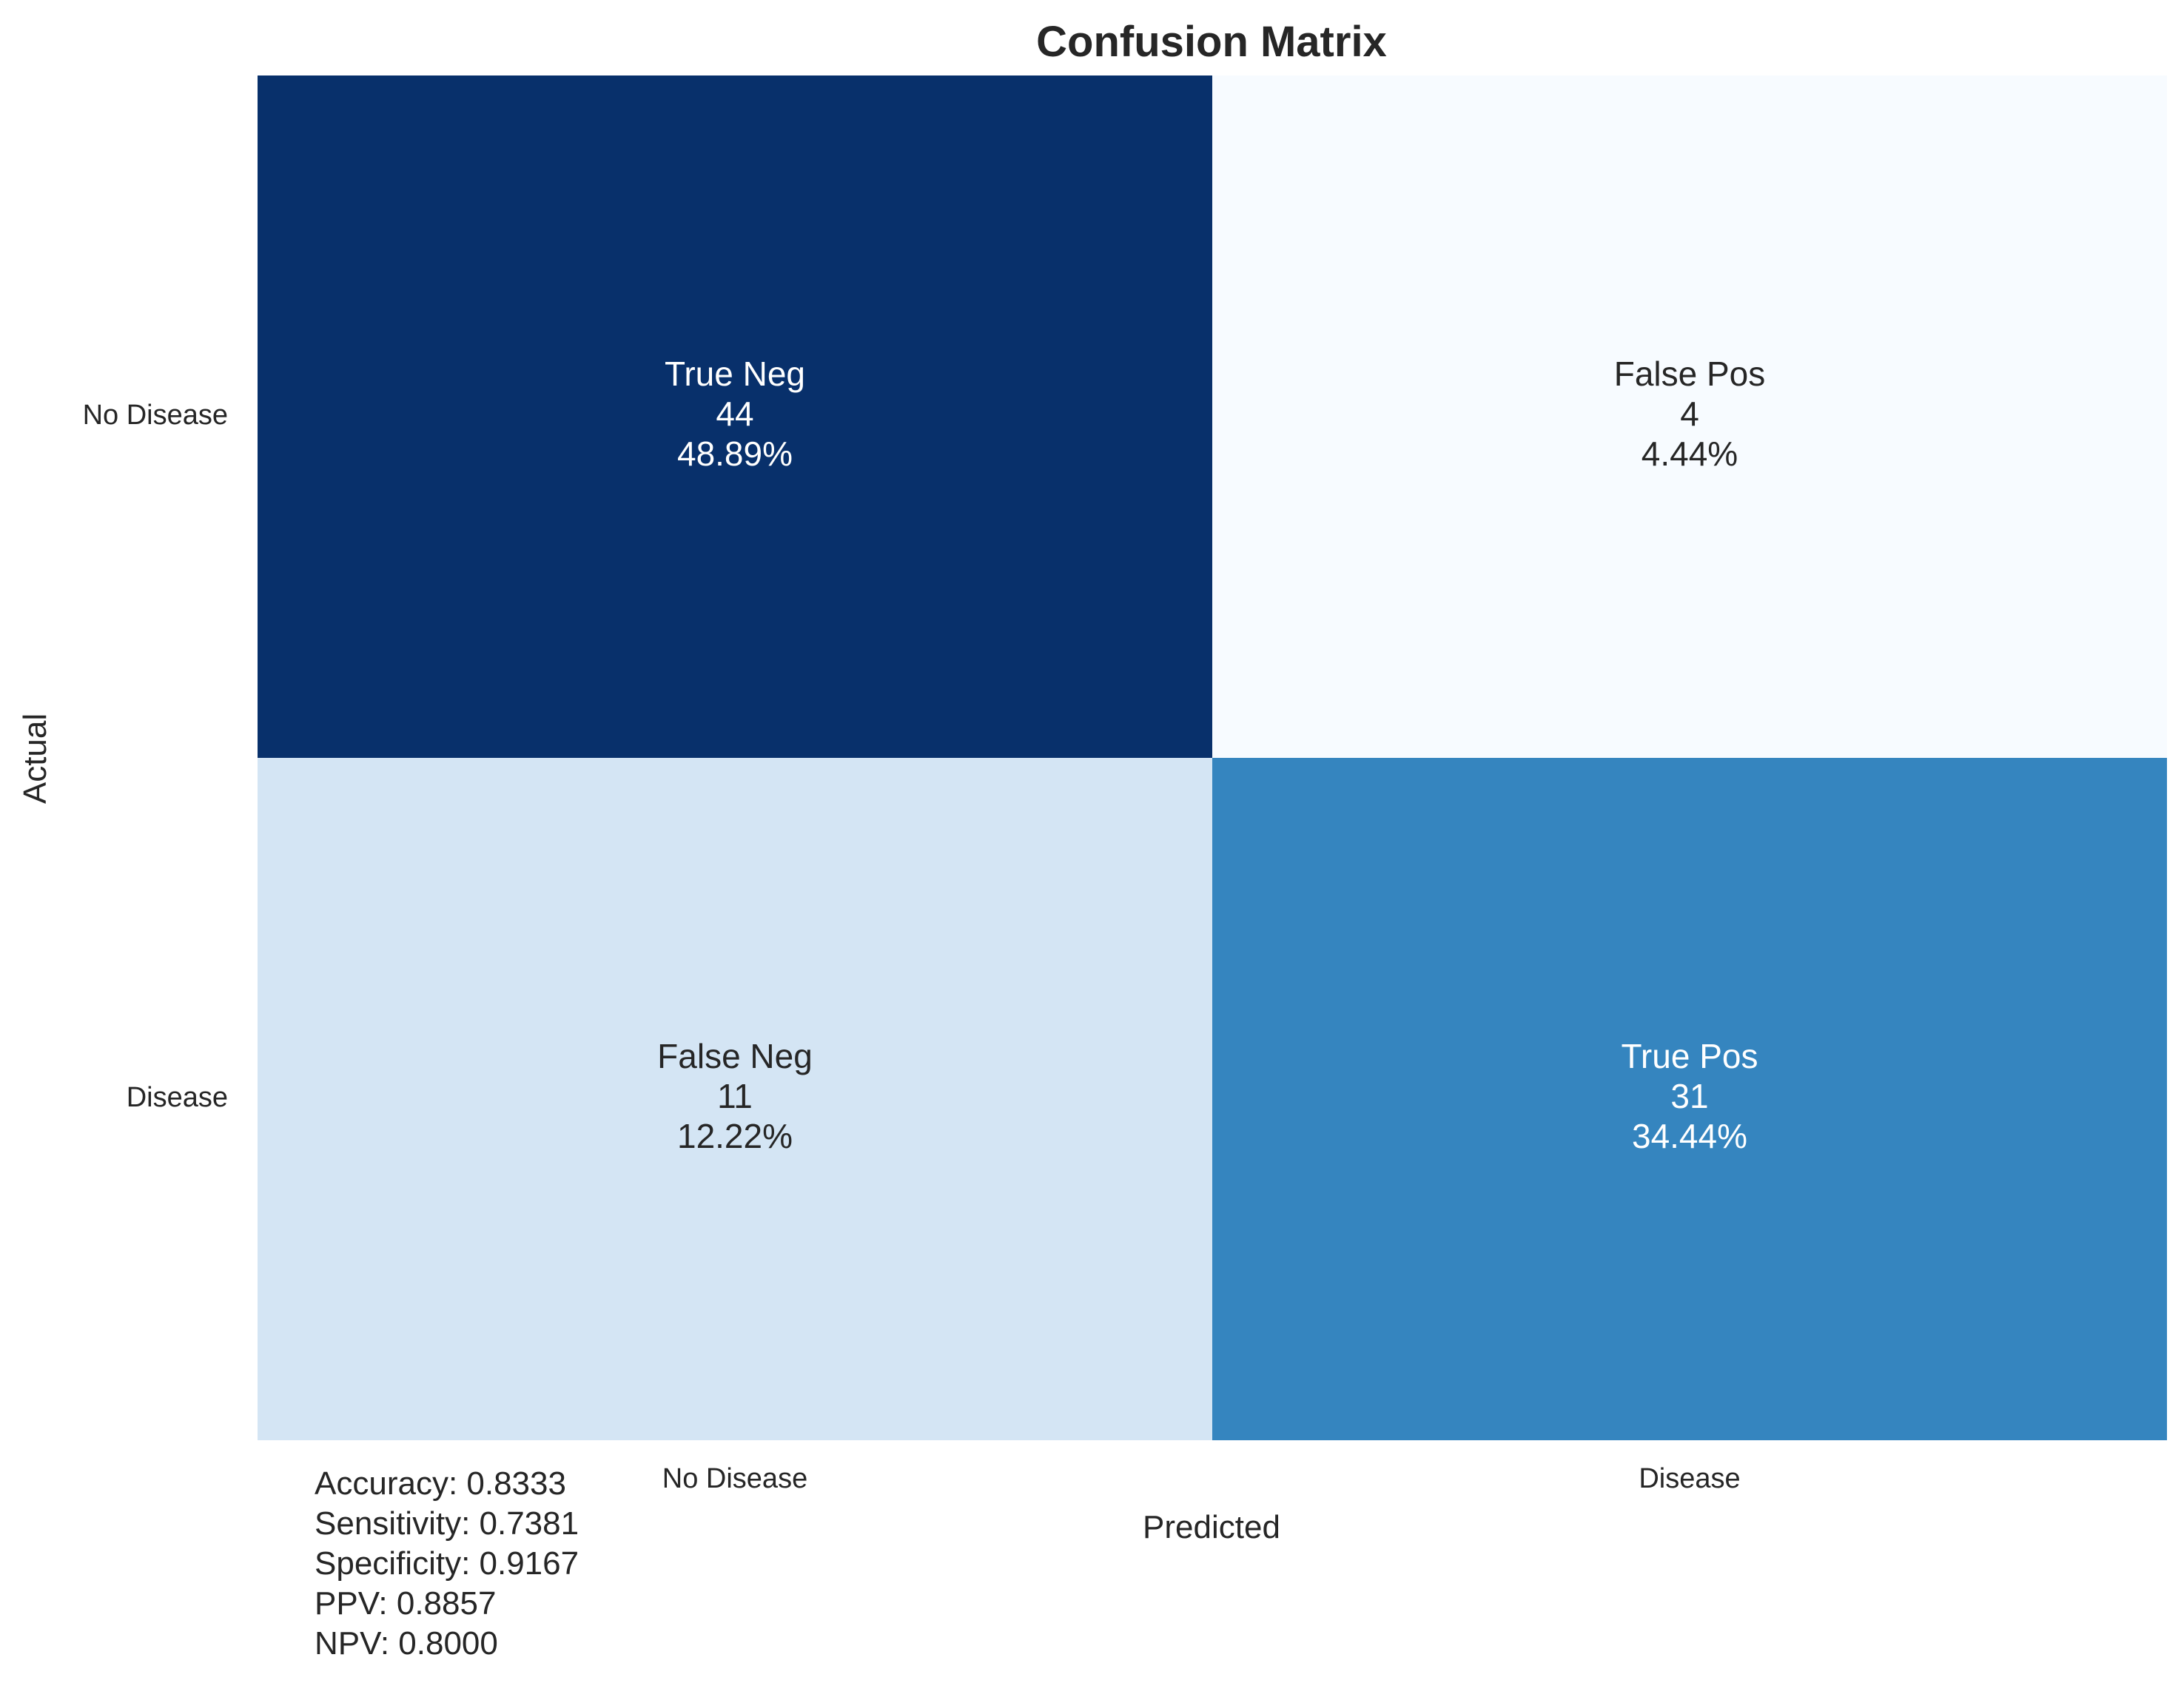  I want to click on cell-count: 4, so click(1689, 413).